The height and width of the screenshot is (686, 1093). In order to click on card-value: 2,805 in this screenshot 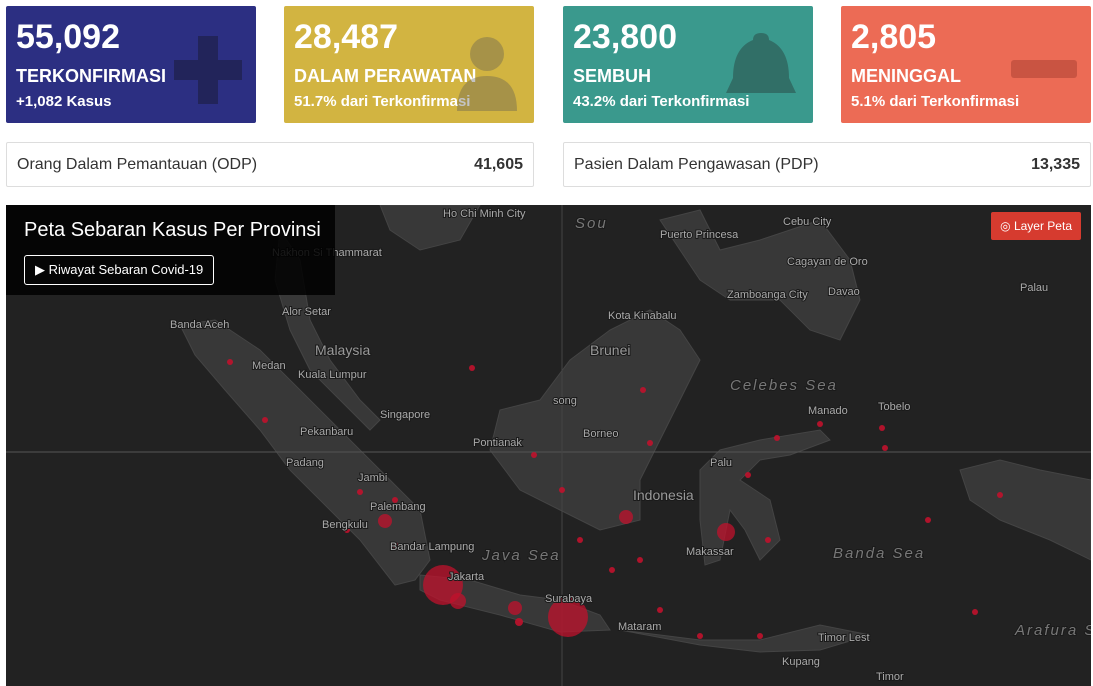, I will do `click(894, 37)`.